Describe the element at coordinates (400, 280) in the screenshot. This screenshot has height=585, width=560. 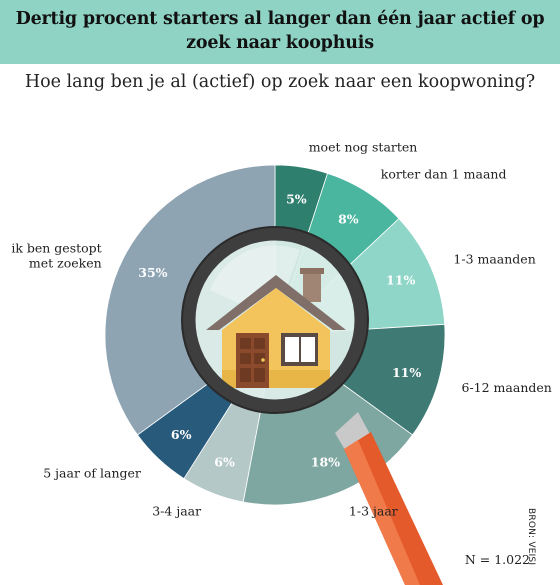
I see `value-label-1-3-maanden: 11%` at that location.